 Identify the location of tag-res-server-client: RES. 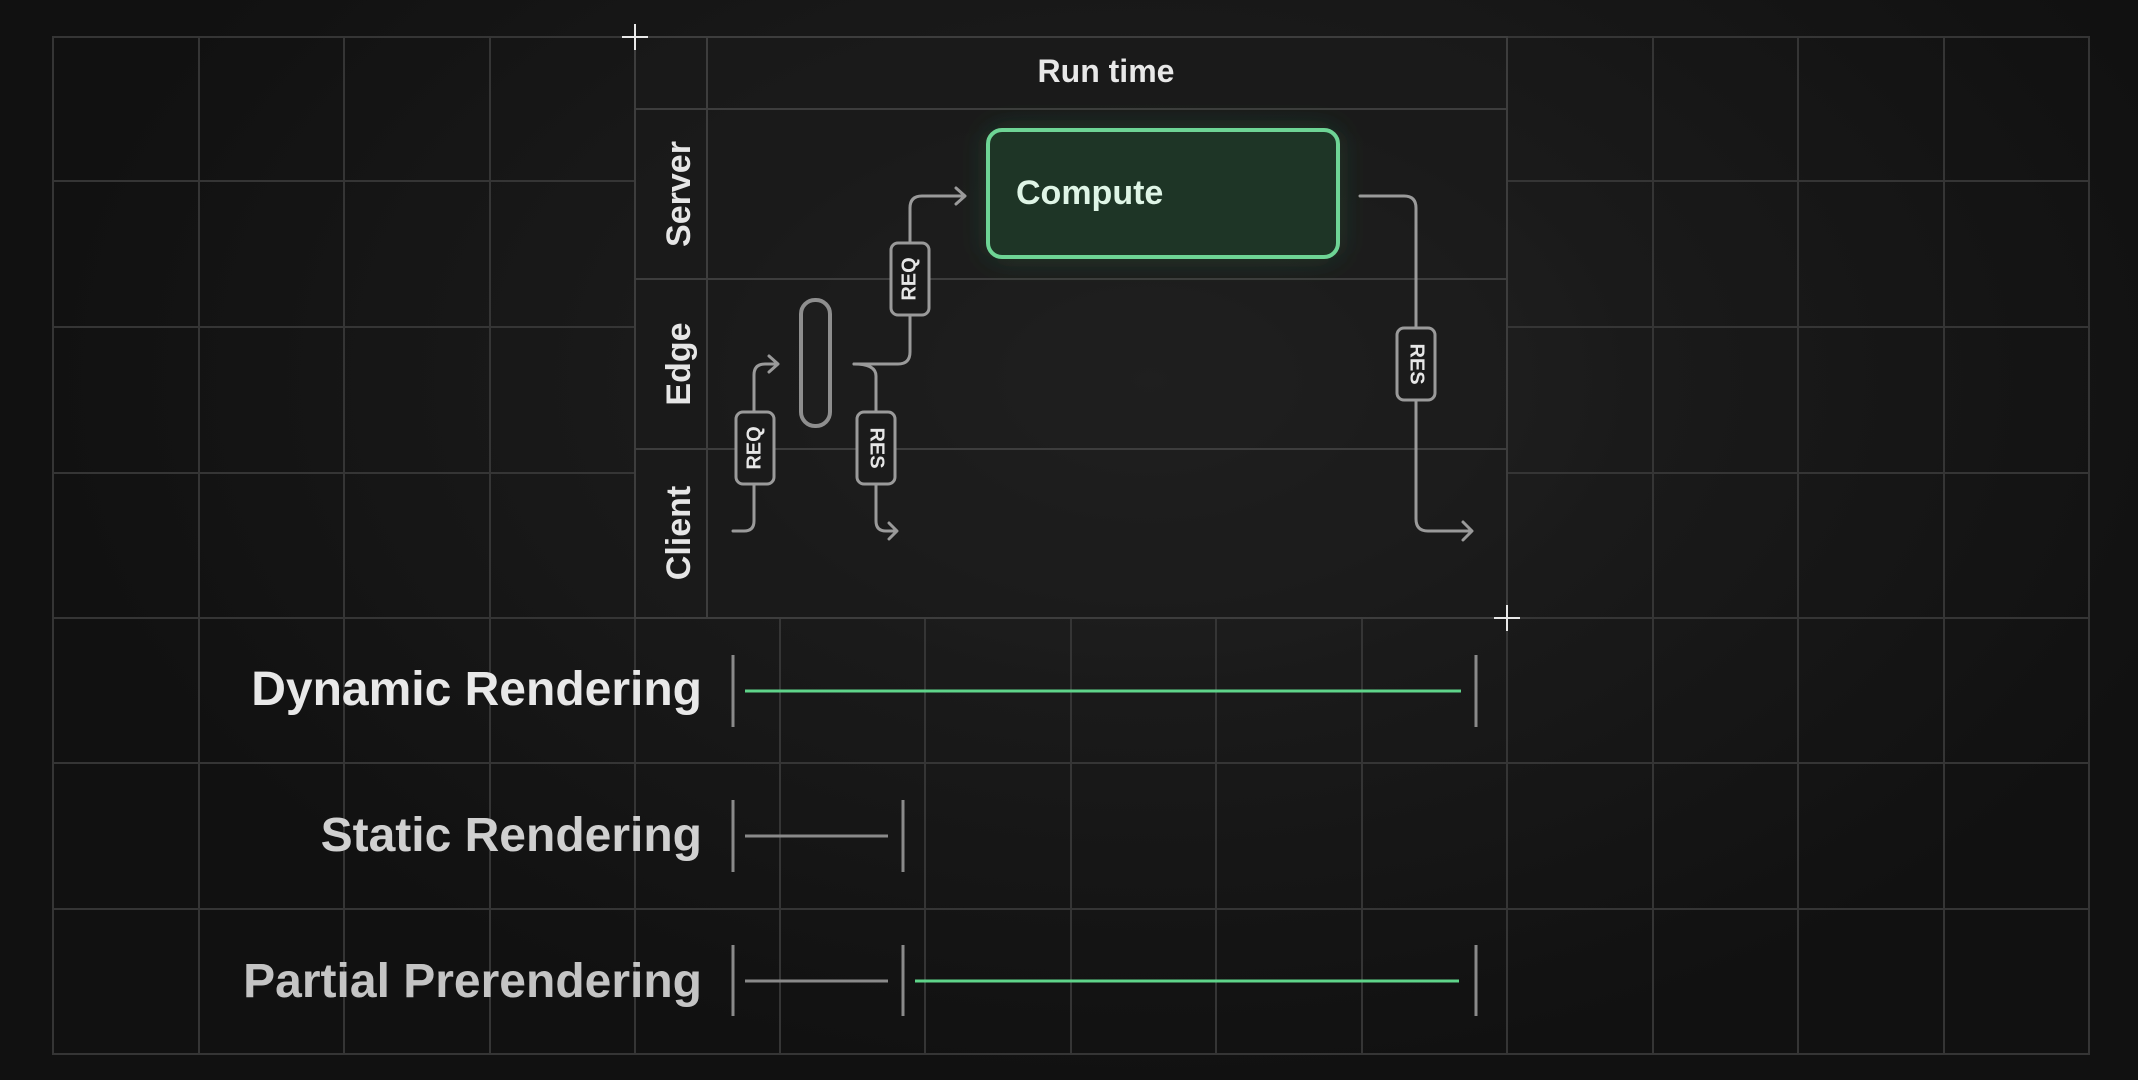
(1416, 364).